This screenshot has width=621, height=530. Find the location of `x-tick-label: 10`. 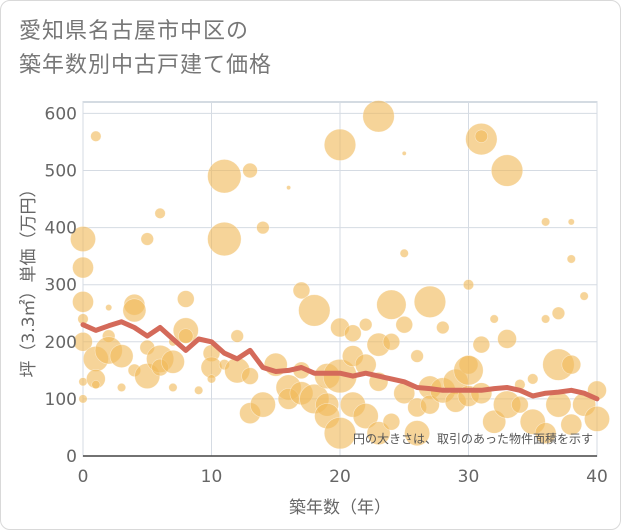

x-tick-label: 10 is located at coordinates (212, 477).